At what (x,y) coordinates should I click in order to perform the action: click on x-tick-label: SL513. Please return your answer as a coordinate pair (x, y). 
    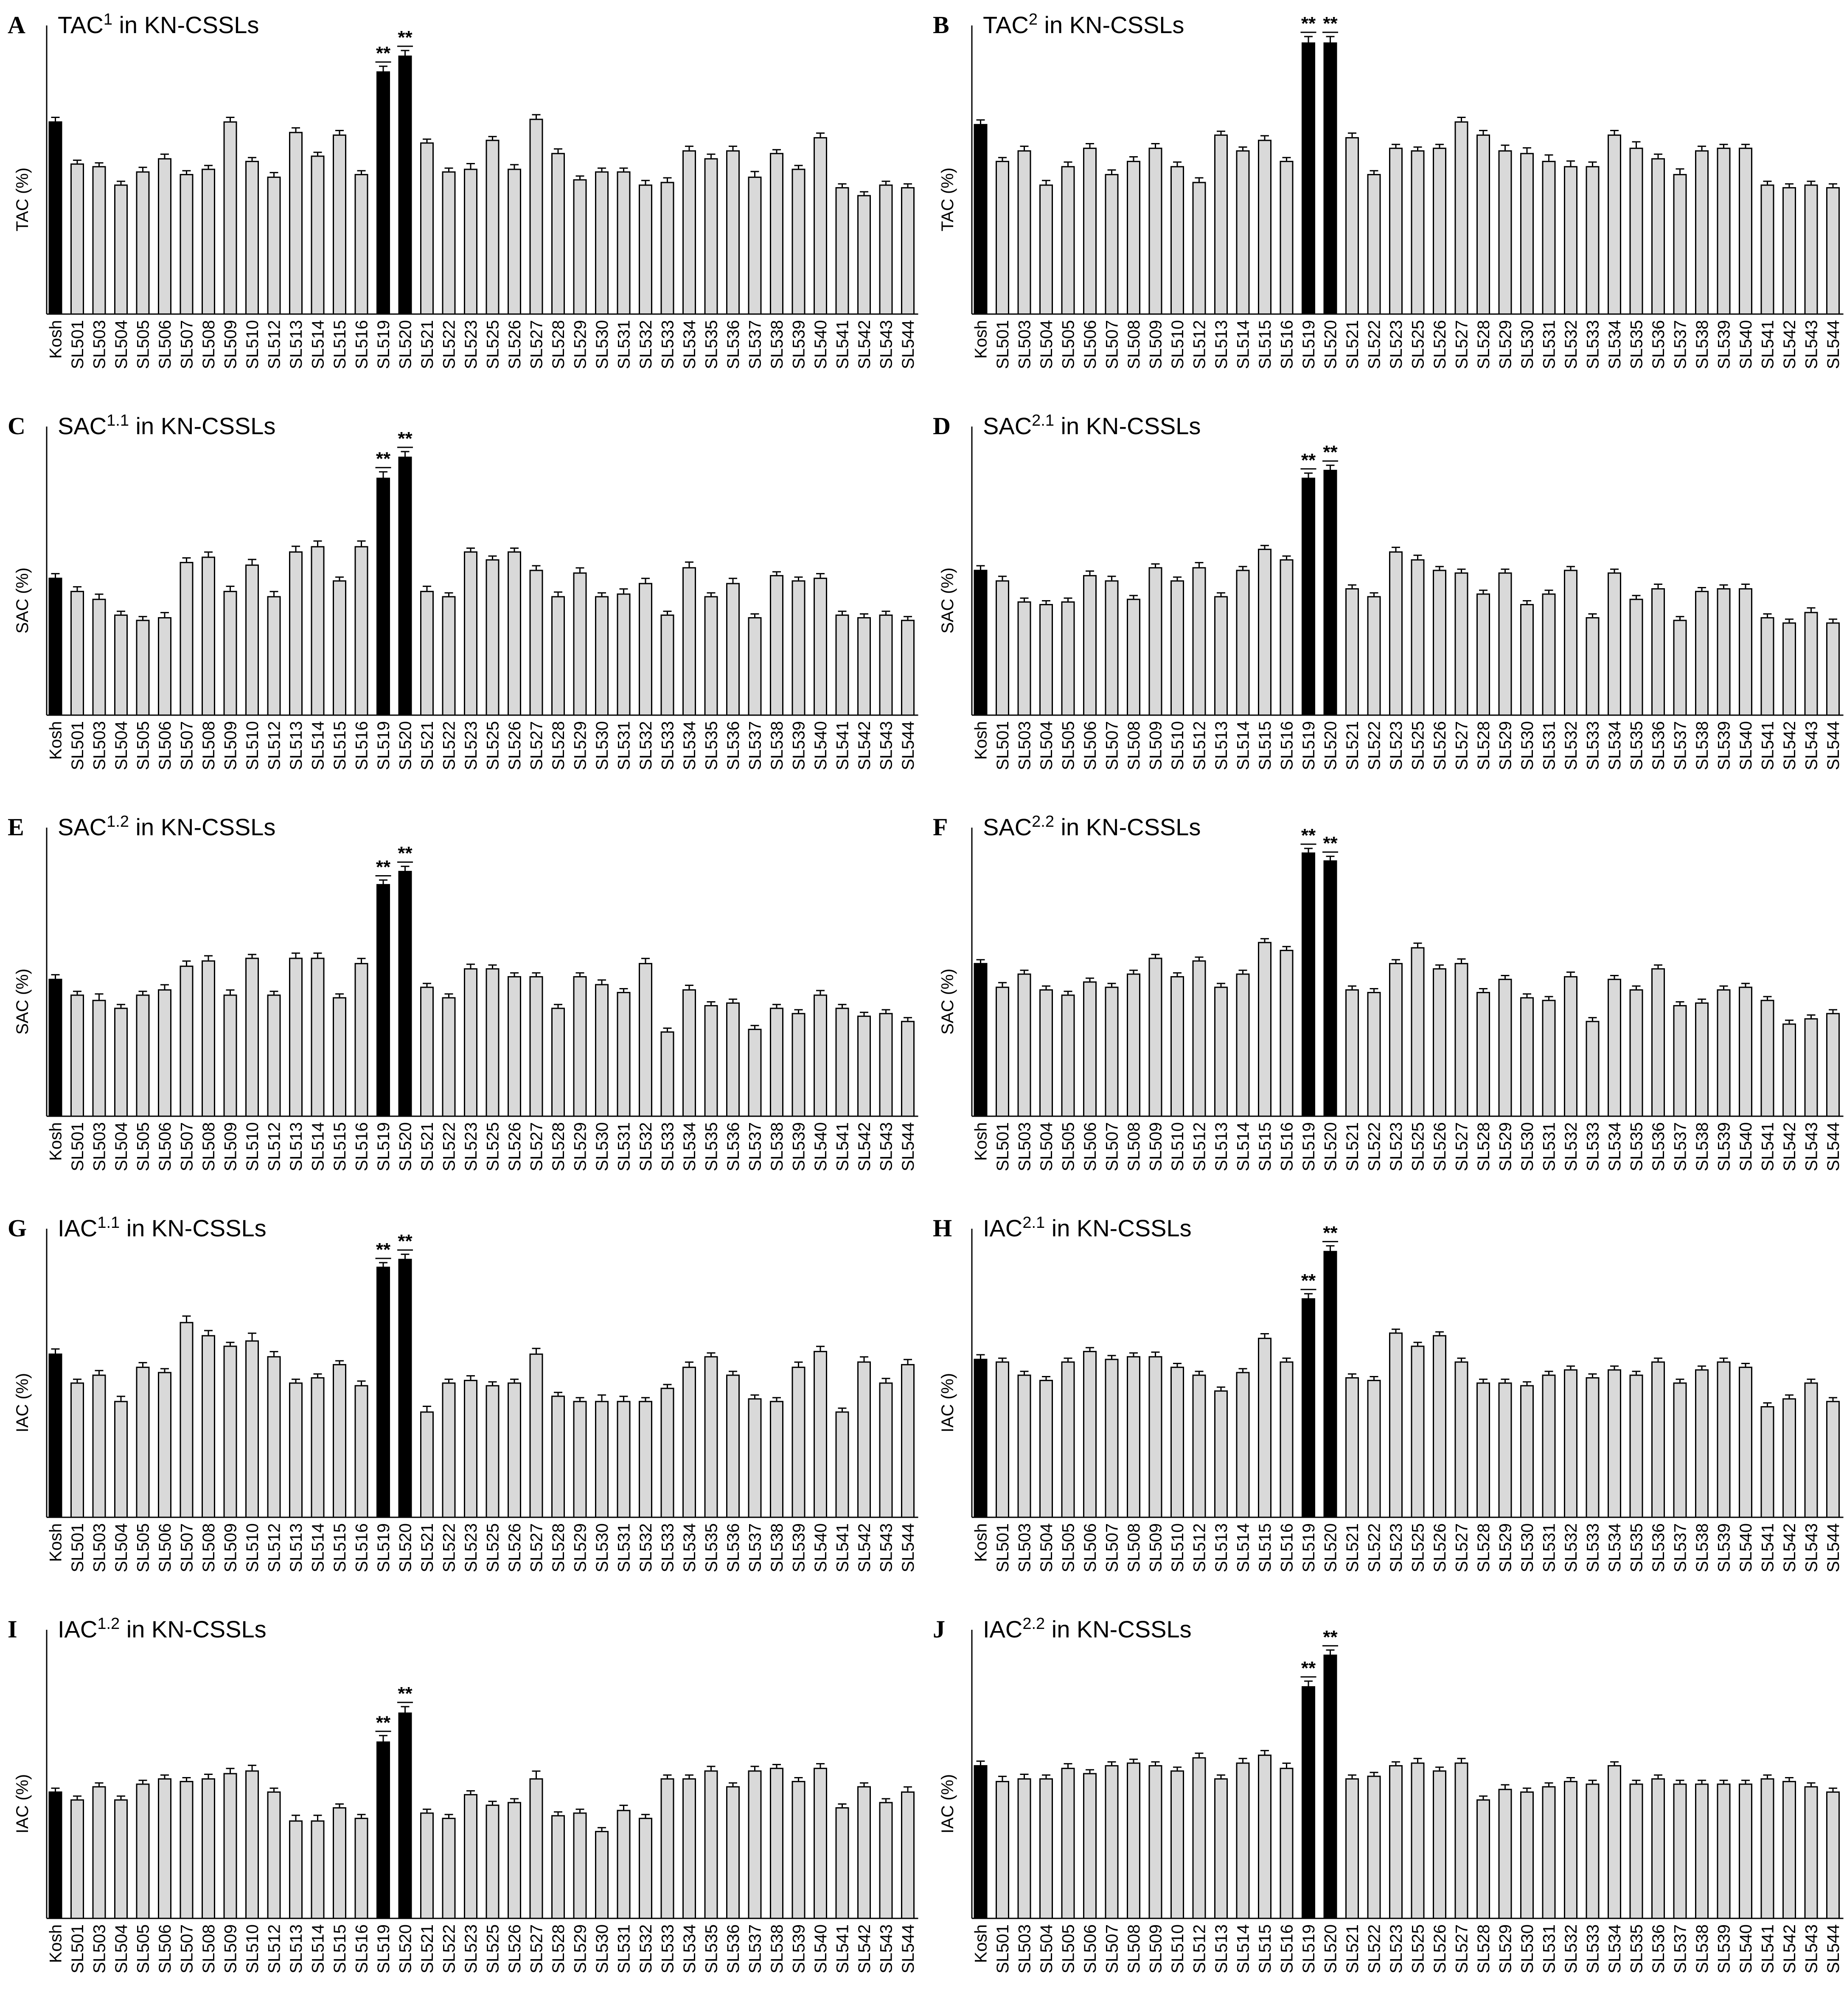
    Looking at the image, I should click on (296, 1547).